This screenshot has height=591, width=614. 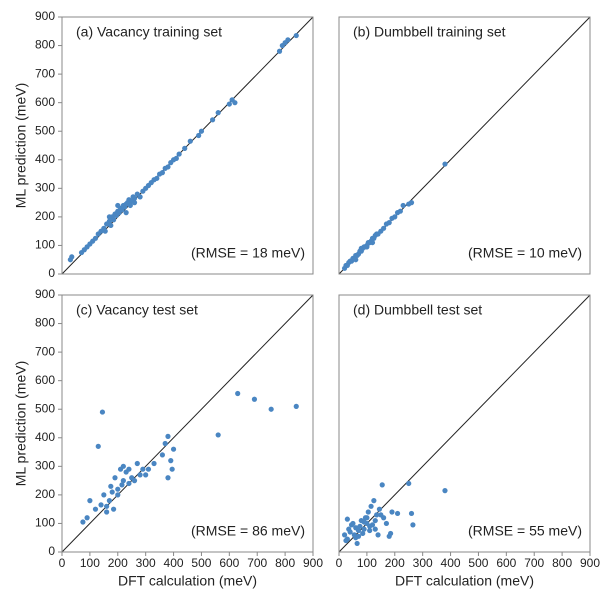 What do you see at coordinates (429, 32) in the screenshot?
I see `panel-title: (b) Dumbbell training set` at bounding box center [429, 32].